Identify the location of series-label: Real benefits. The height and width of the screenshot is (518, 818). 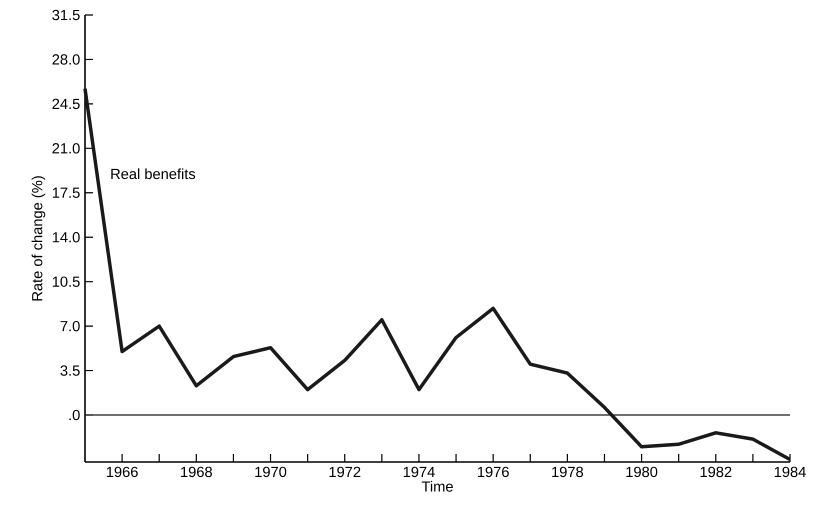
(153, 174).